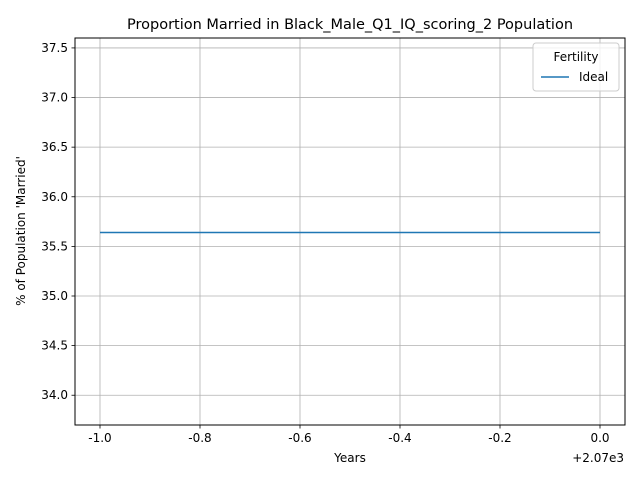  What do you see at coordinates (598, 458) in the screenshot?
I see `x-offset-label: +2.07e3` at bounding box center [598, 458].